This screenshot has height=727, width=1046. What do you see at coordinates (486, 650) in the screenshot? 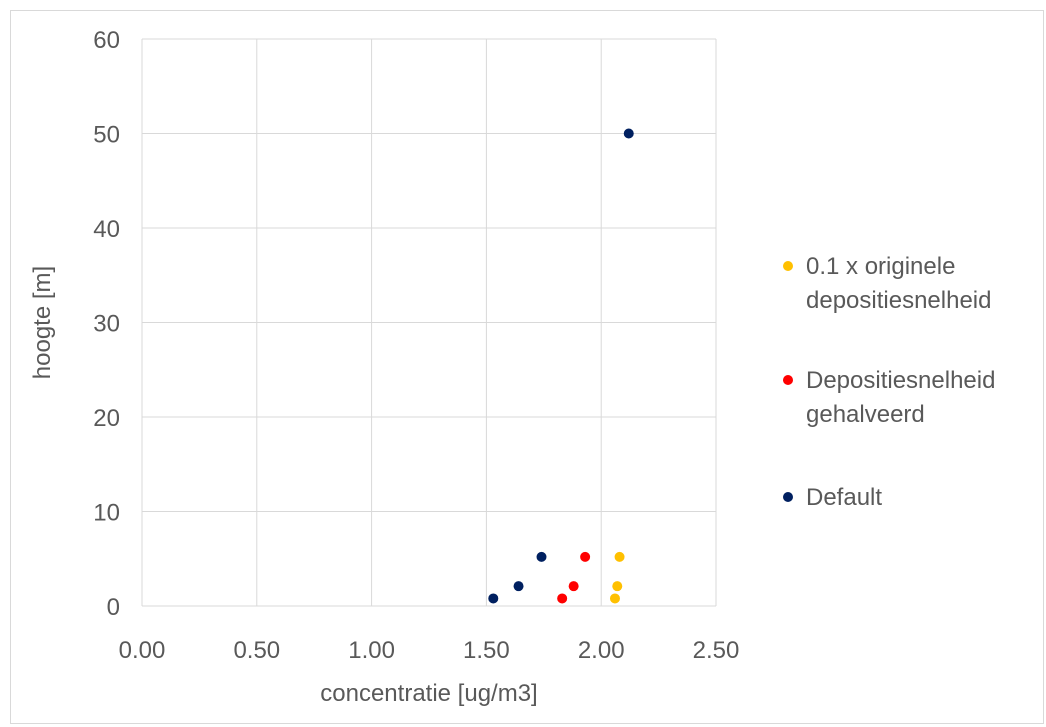
I see `x-tick-label: 1.50` at bounding box center [486, 650].